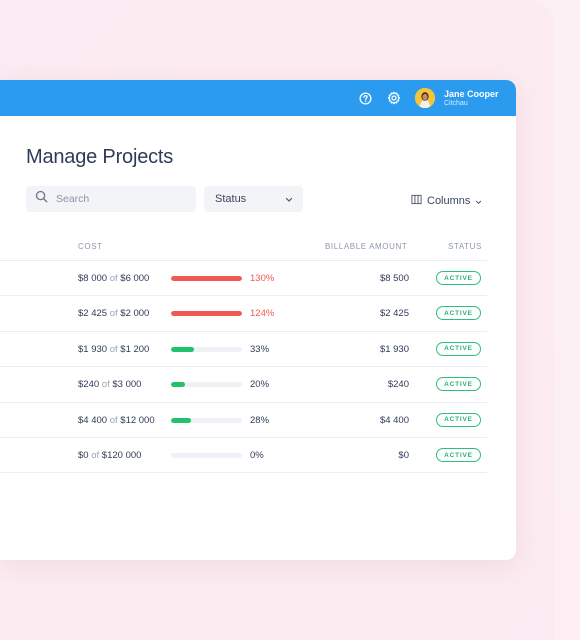  Describe the element at coordinates (127, 385) in the screenshot. I see `cost-budget: $3 000` at that location.